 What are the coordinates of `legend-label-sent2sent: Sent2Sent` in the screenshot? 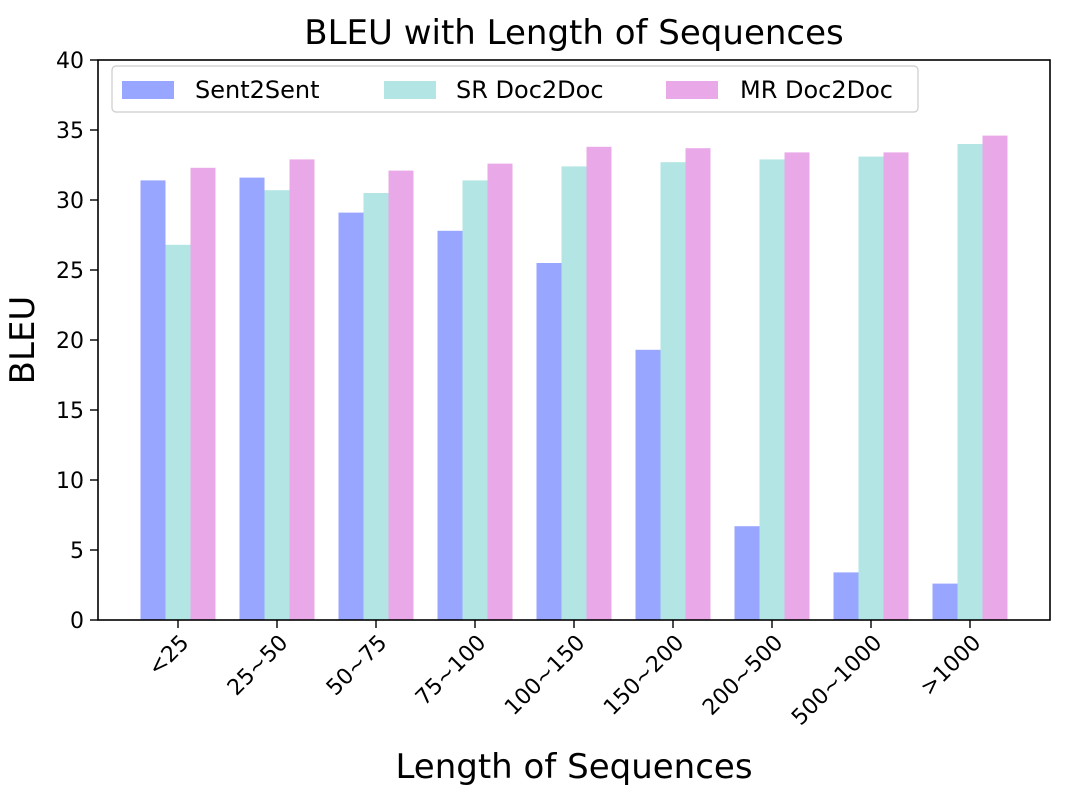 It's located at (257, 90).